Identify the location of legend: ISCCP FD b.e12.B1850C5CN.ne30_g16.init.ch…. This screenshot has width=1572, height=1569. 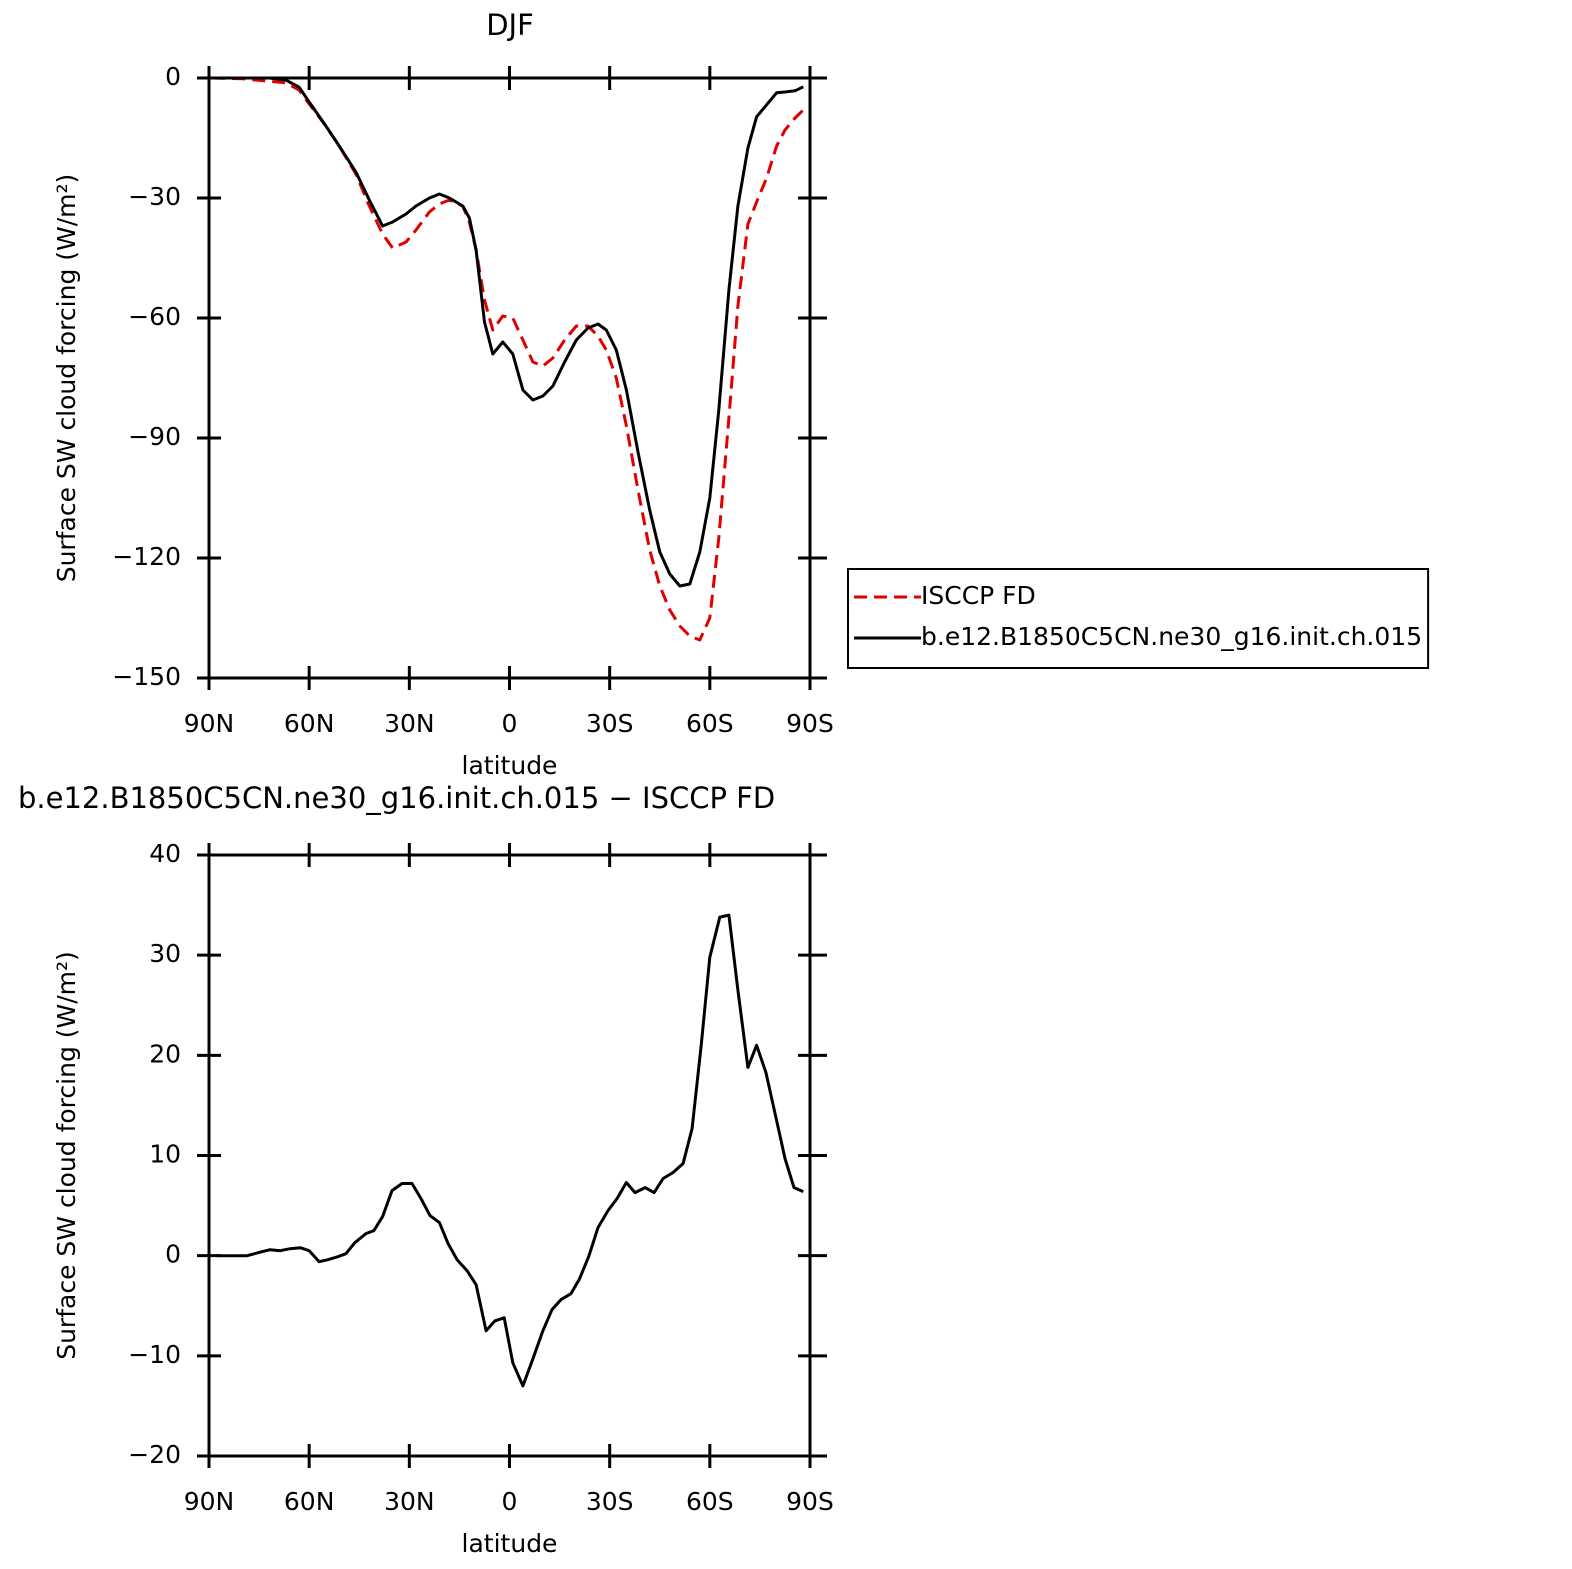
(1138, 618).